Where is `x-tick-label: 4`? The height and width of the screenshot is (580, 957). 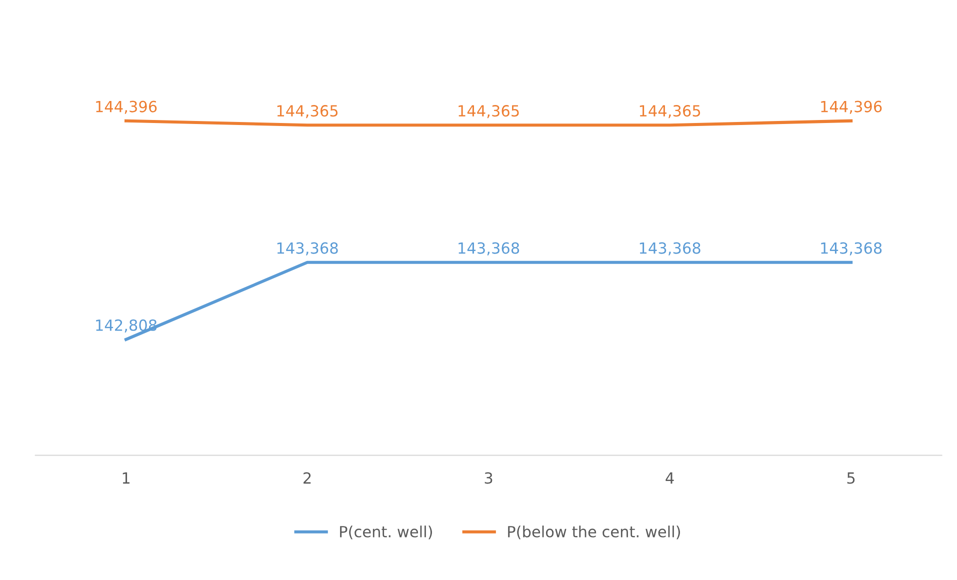 x-tick-label: 4 is located at coordinates (670, 478).